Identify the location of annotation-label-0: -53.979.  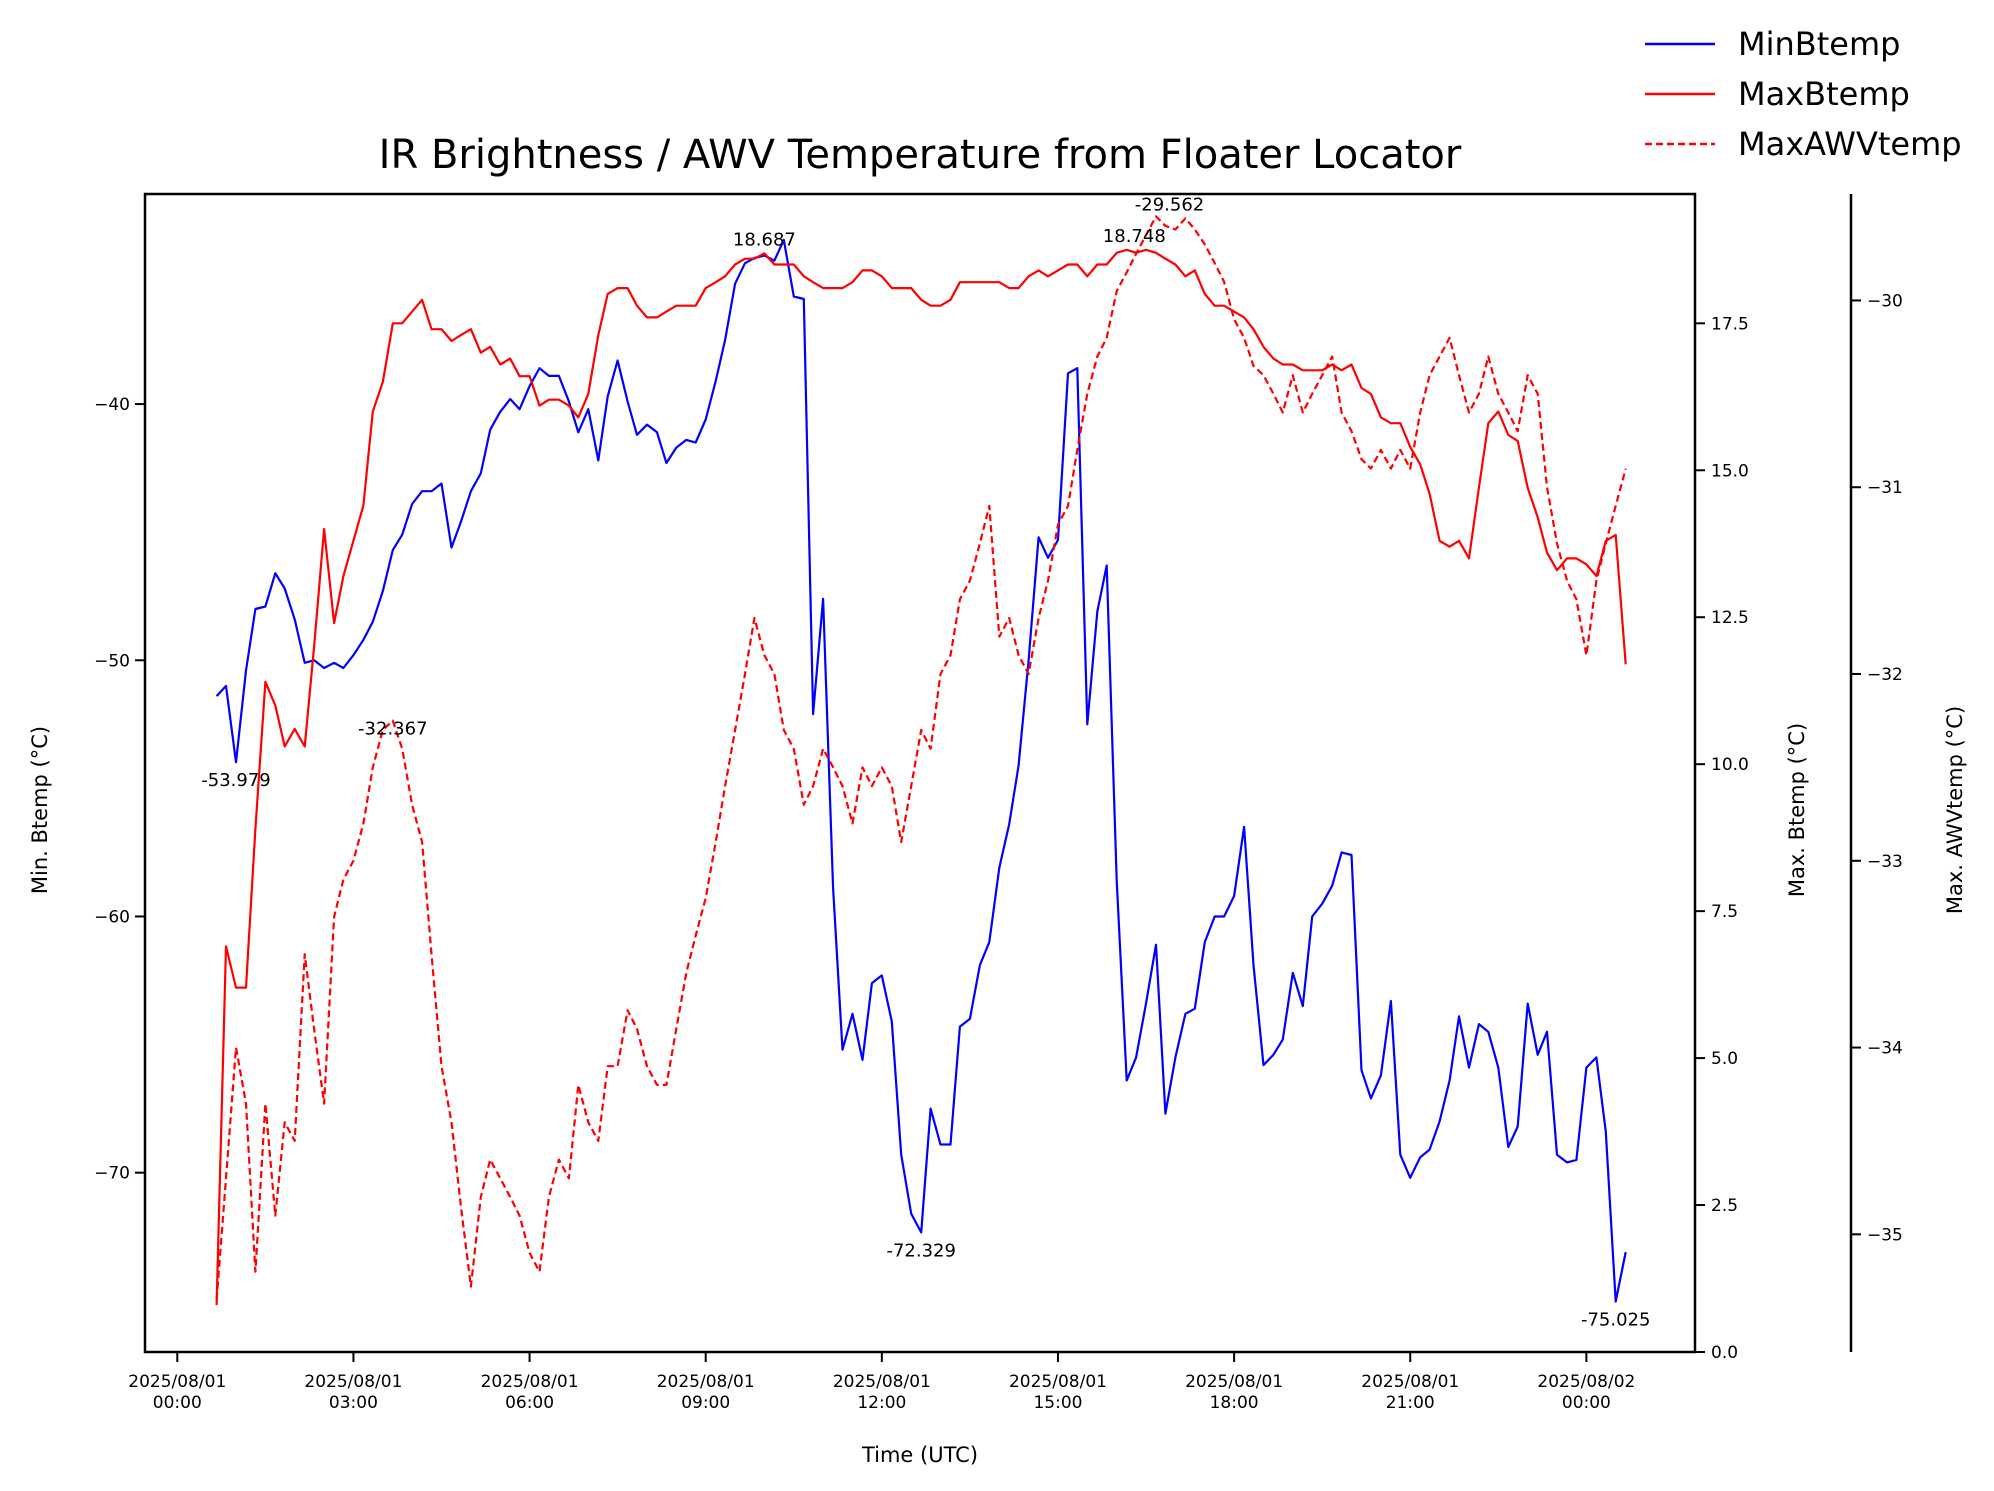
(235, 780).